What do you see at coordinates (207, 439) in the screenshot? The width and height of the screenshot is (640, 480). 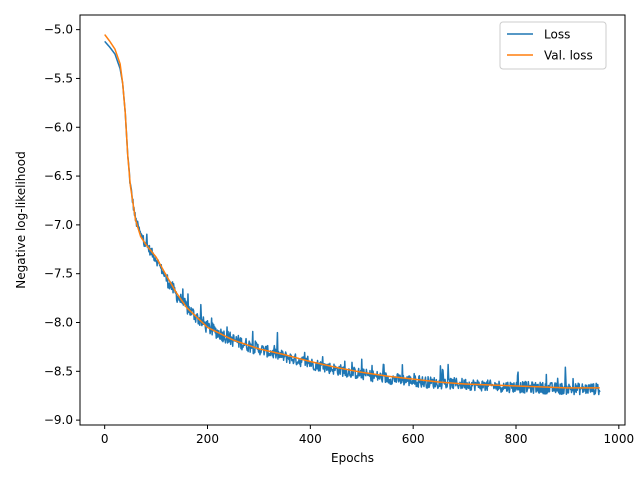 I see `x-tick-label: 200` at bounding box center [207, 439].